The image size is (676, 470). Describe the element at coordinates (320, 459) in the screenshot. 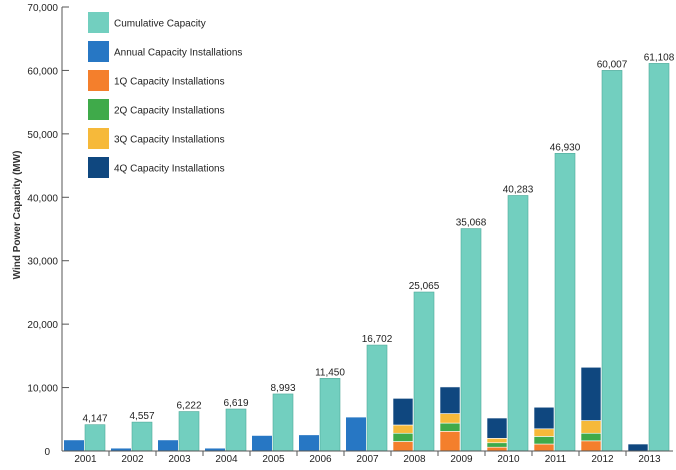

I see `x-tick-label: 2006` at that location.